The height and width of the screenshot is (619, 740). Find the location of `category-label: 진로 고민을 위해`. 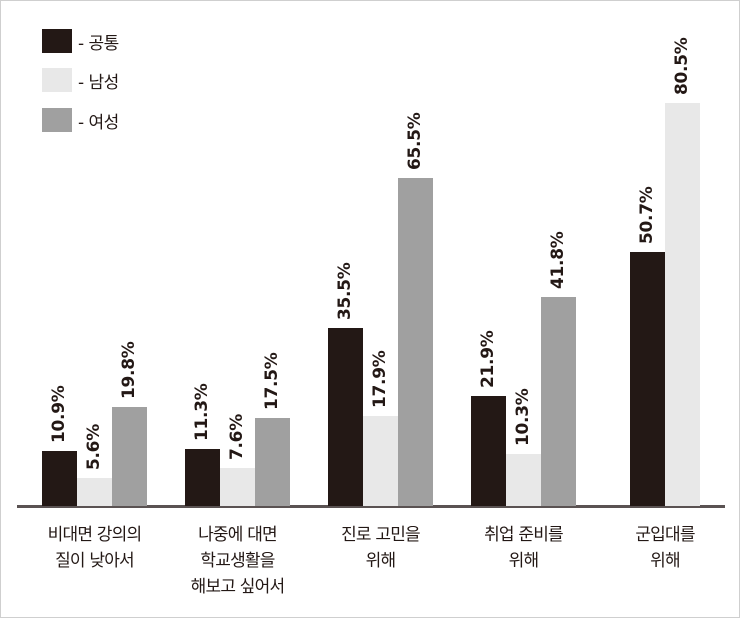

category-label: 진로 고민을 위해 is located at coordinates (381, 548).